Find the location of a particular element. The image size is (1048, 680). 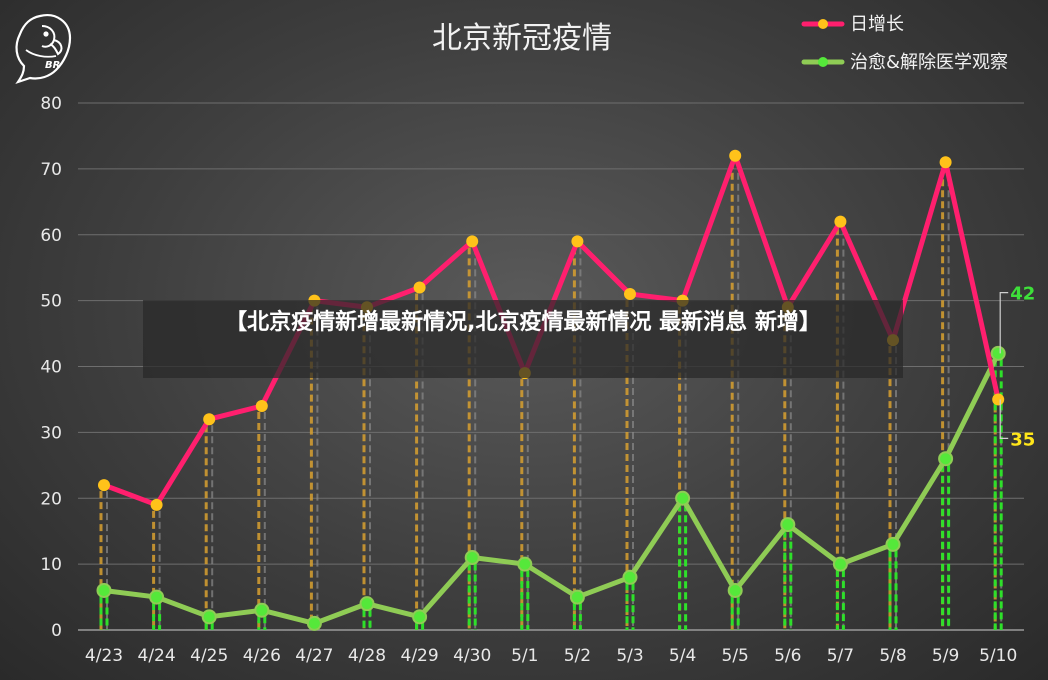

x-tick-label: 5/2 is located at coordinates (577, 656).